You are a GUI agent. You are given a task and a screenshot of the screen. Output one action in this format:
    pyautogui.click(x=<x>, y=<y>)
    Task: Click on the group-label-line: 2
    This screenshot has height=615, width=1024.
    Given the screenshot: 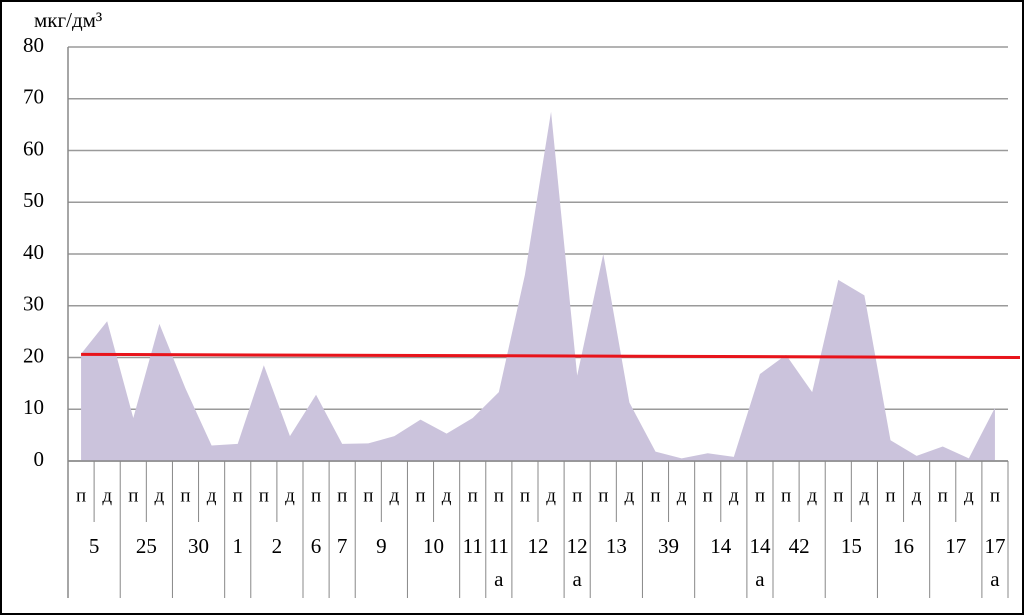 What is the action you would take?
    pyautogui.click(x=277, y=546)
    